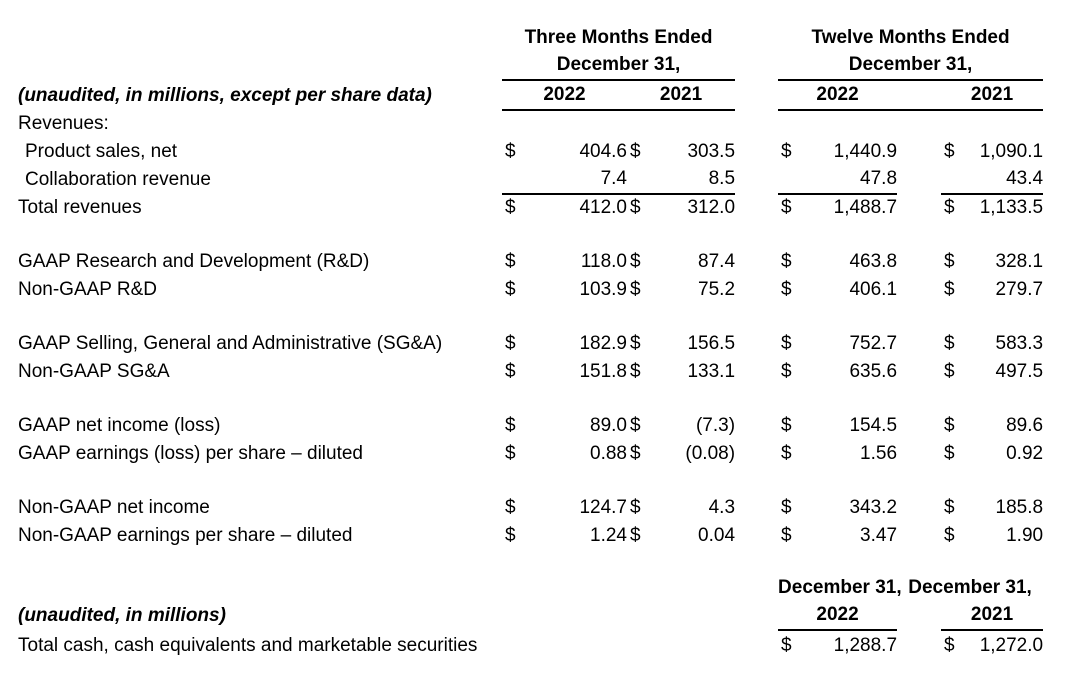 The height and width of the screenshot is (675, 1080). What do you see at coordinates (1019, 290) in the screenshot?
I see `value-cell-12m-2021: 279.7` at bounding box center [1019, 290].